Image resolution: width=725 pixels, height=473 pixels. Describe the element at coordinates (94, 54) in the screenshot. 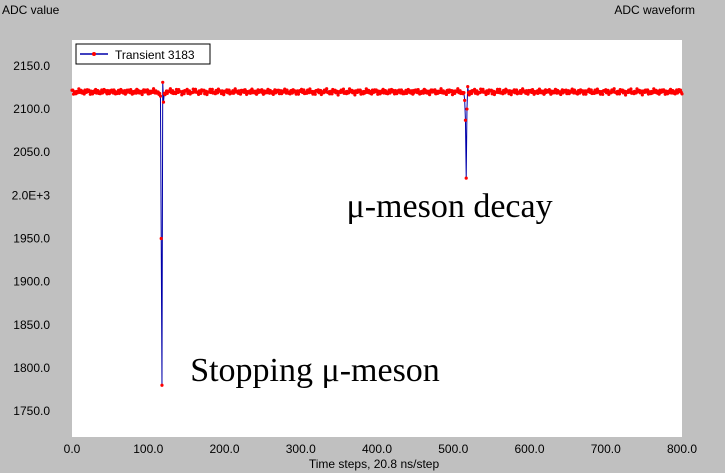

I see `legend-swatch-marker` at that location.